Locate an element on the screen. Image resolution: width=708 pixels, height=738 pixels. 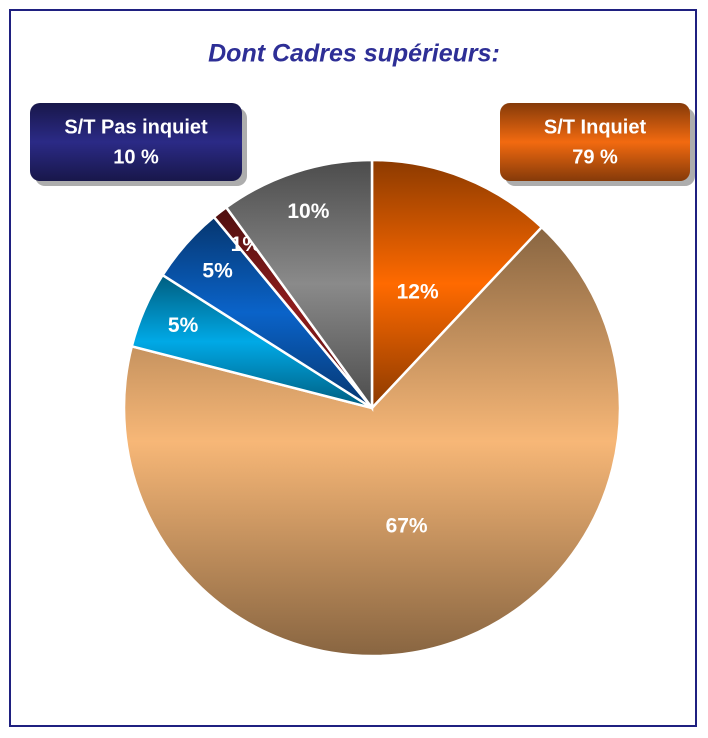
annotation-text: S/T Inquiet is located at coordinates (595, 127).